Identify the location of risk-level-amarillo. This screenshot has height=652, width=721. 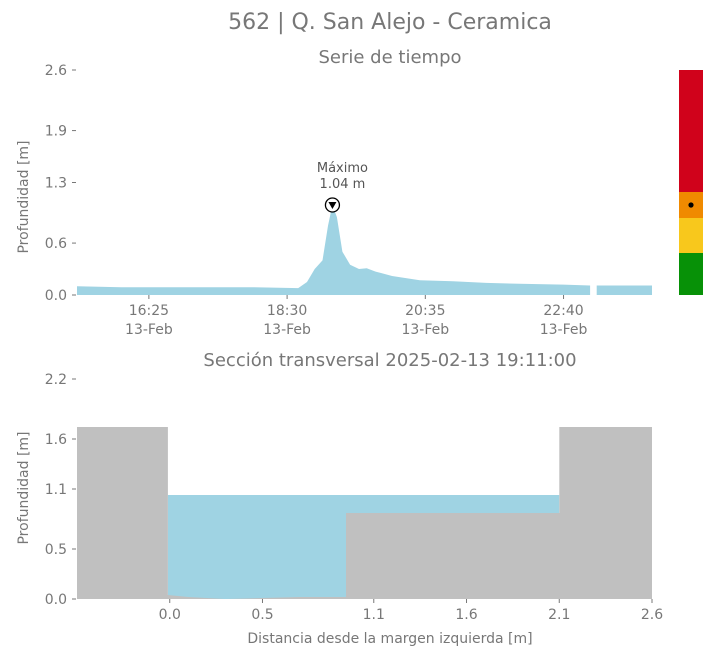
(691, 235).